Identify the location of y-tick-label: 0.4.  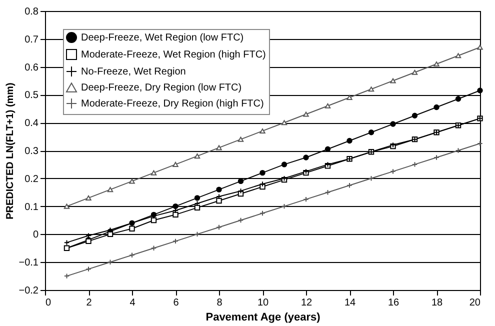
(31, 124).